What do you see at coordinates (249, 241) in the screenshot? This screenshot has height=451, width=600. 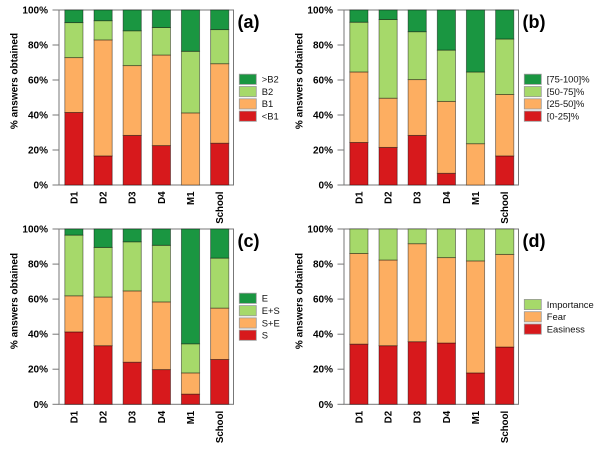 I see `svg-text: (c)` at bounding box center [249, 241].